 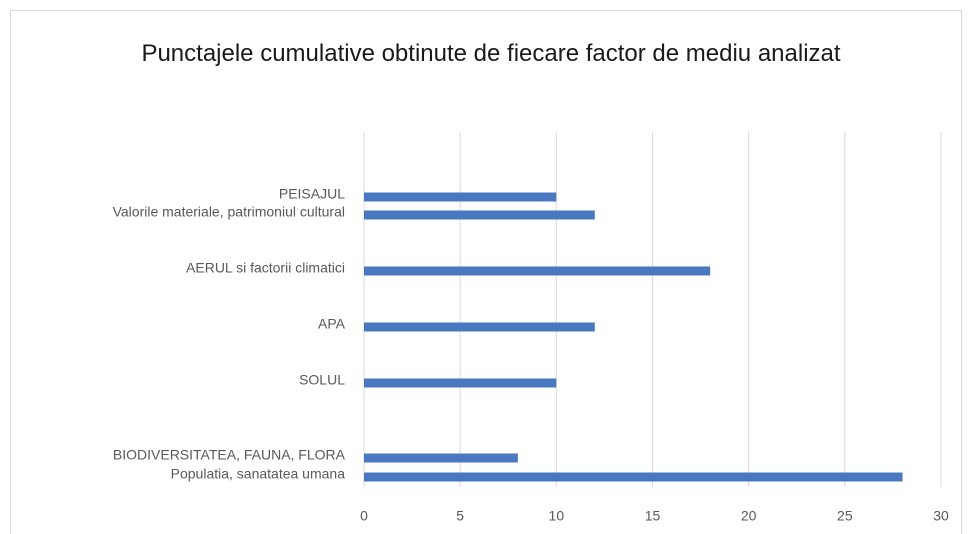 What do you see at coordinates (941, 516) in the screenshot?
I see `x-tick-label: 30` at bounding box center [941, 516].